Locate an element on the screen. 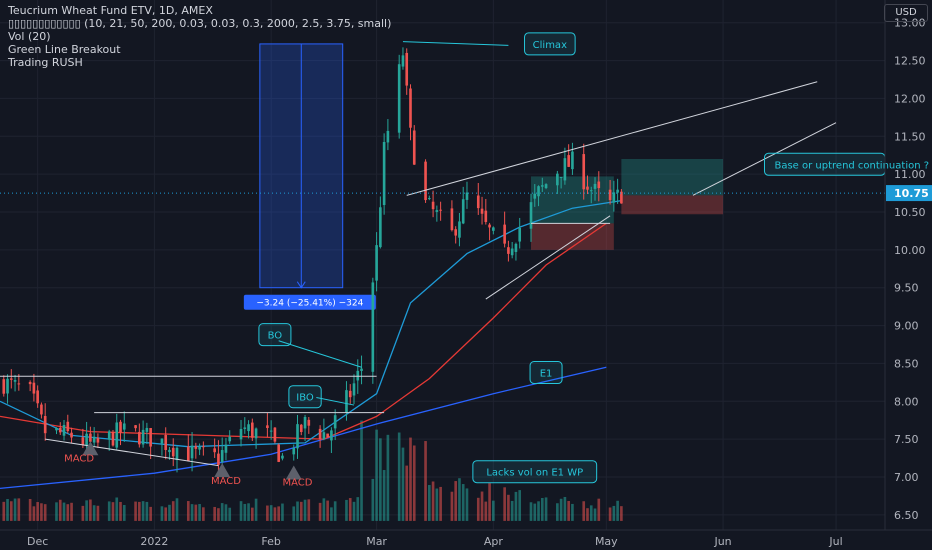 This screenshot has height=550, width=932. trendline-bo-leader is located at coordinates (320, 354).